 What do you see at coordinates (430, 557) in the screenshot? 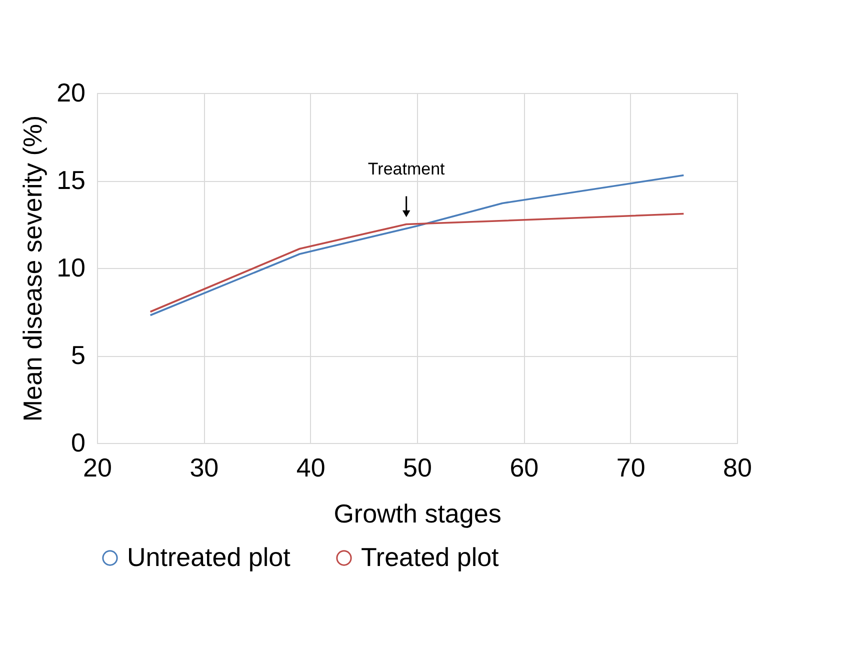
I see `legend-label: Treated plot` at bounding box center [430, 557].